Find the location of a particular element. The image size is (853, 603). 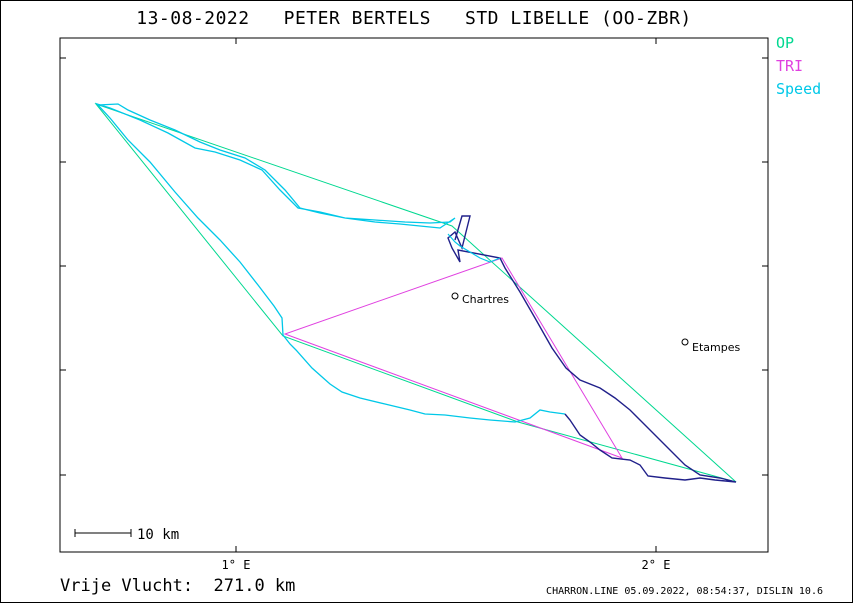

place-label-chartres: Chartres is located at coordinates (485, 299).